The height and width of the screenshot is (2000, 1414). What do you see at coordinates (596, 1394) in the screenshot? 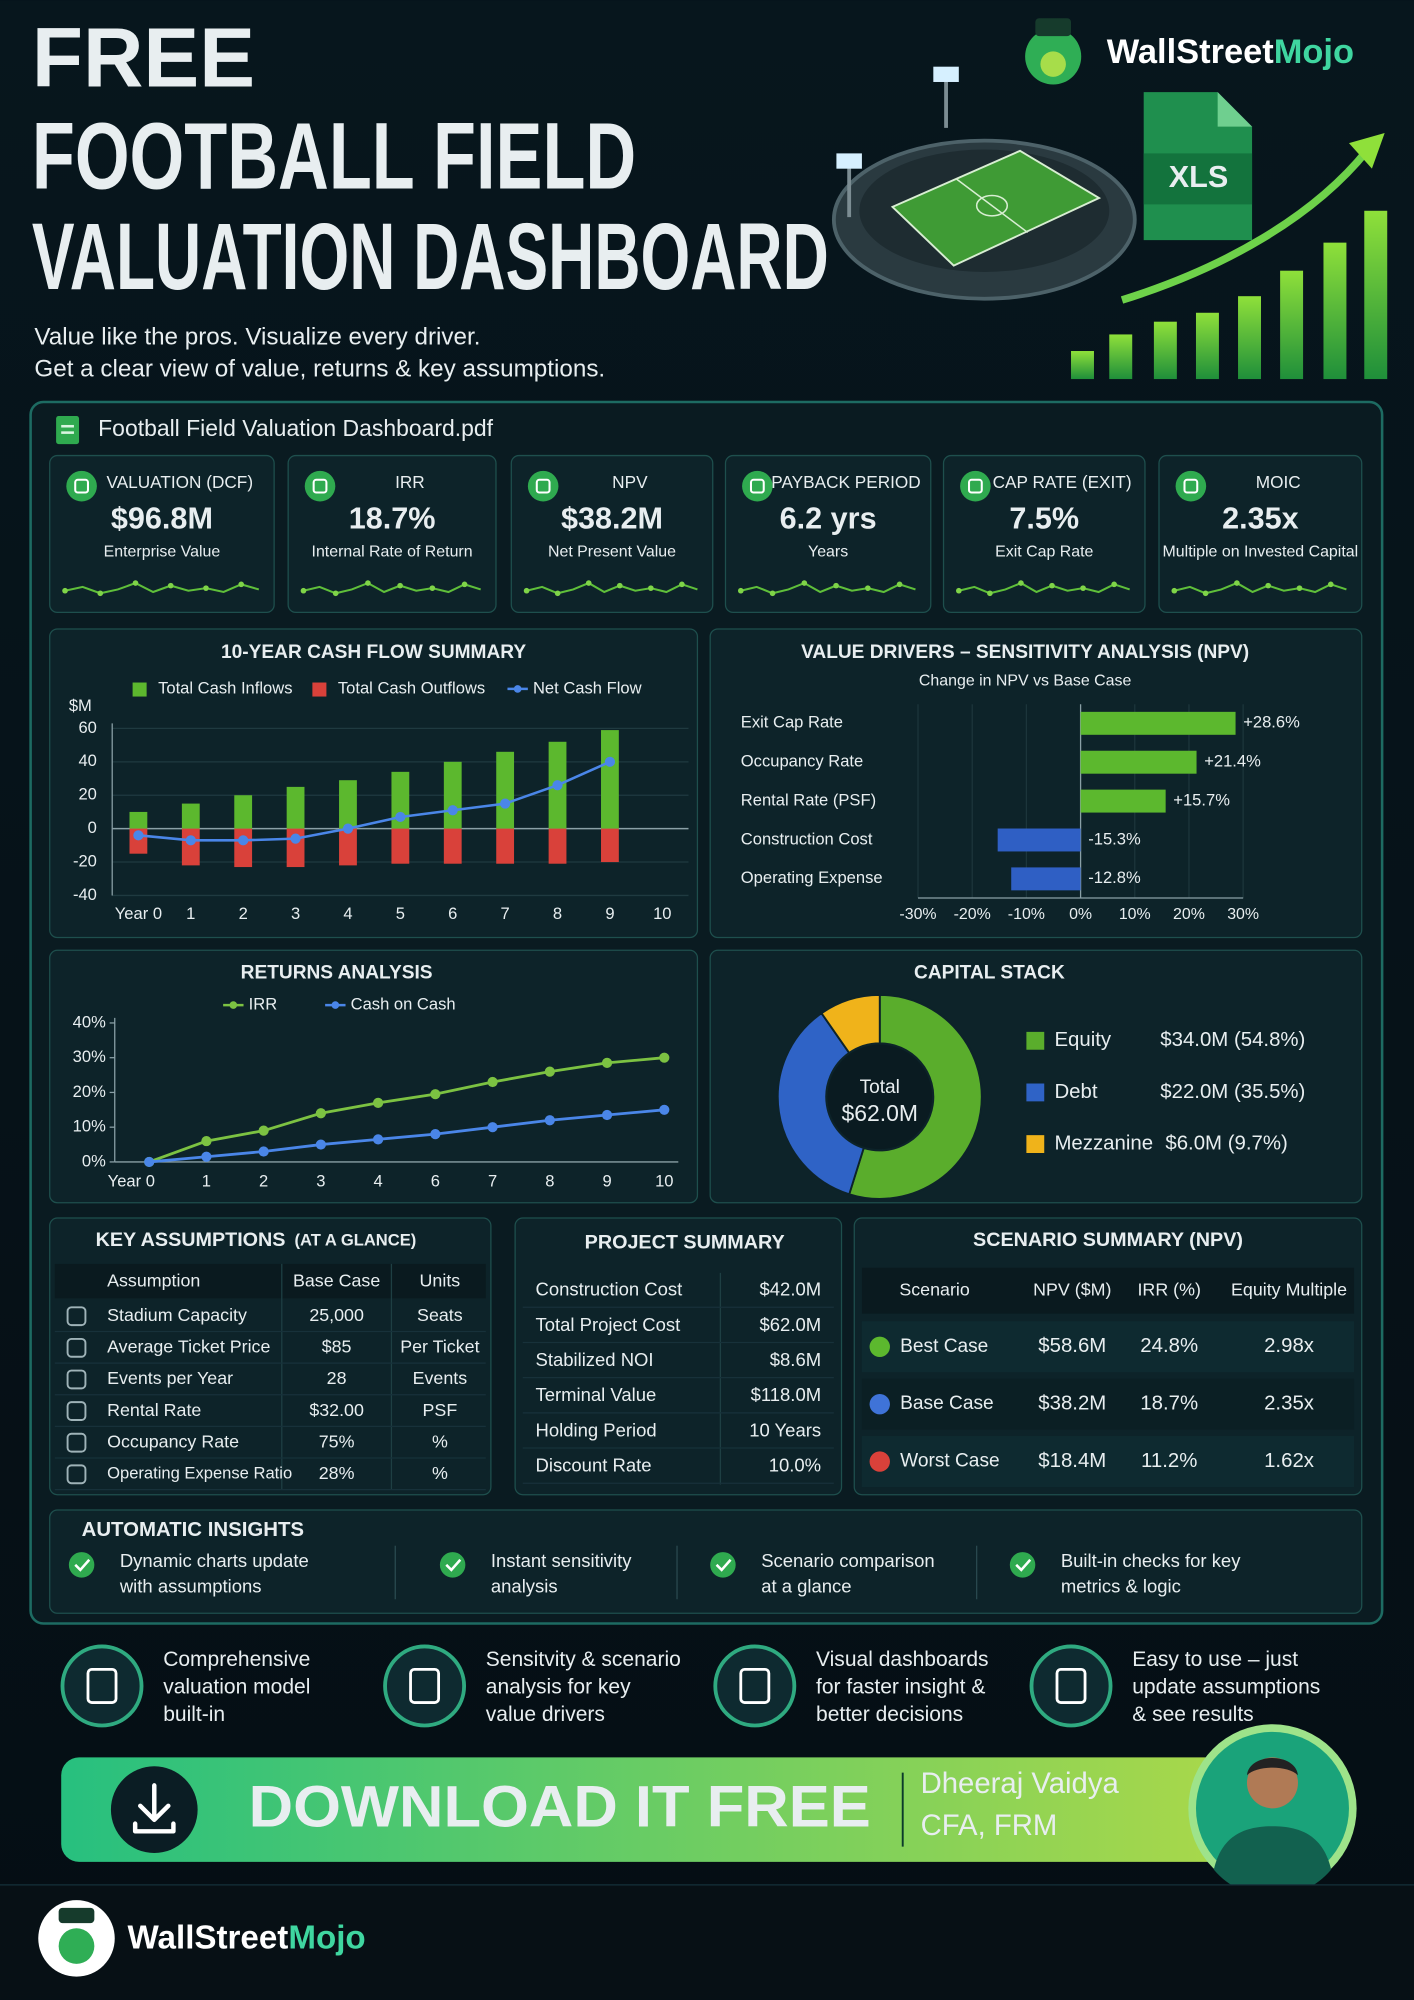
I see `table-cell: Terminal Value` at bounding box center [596, 1394].